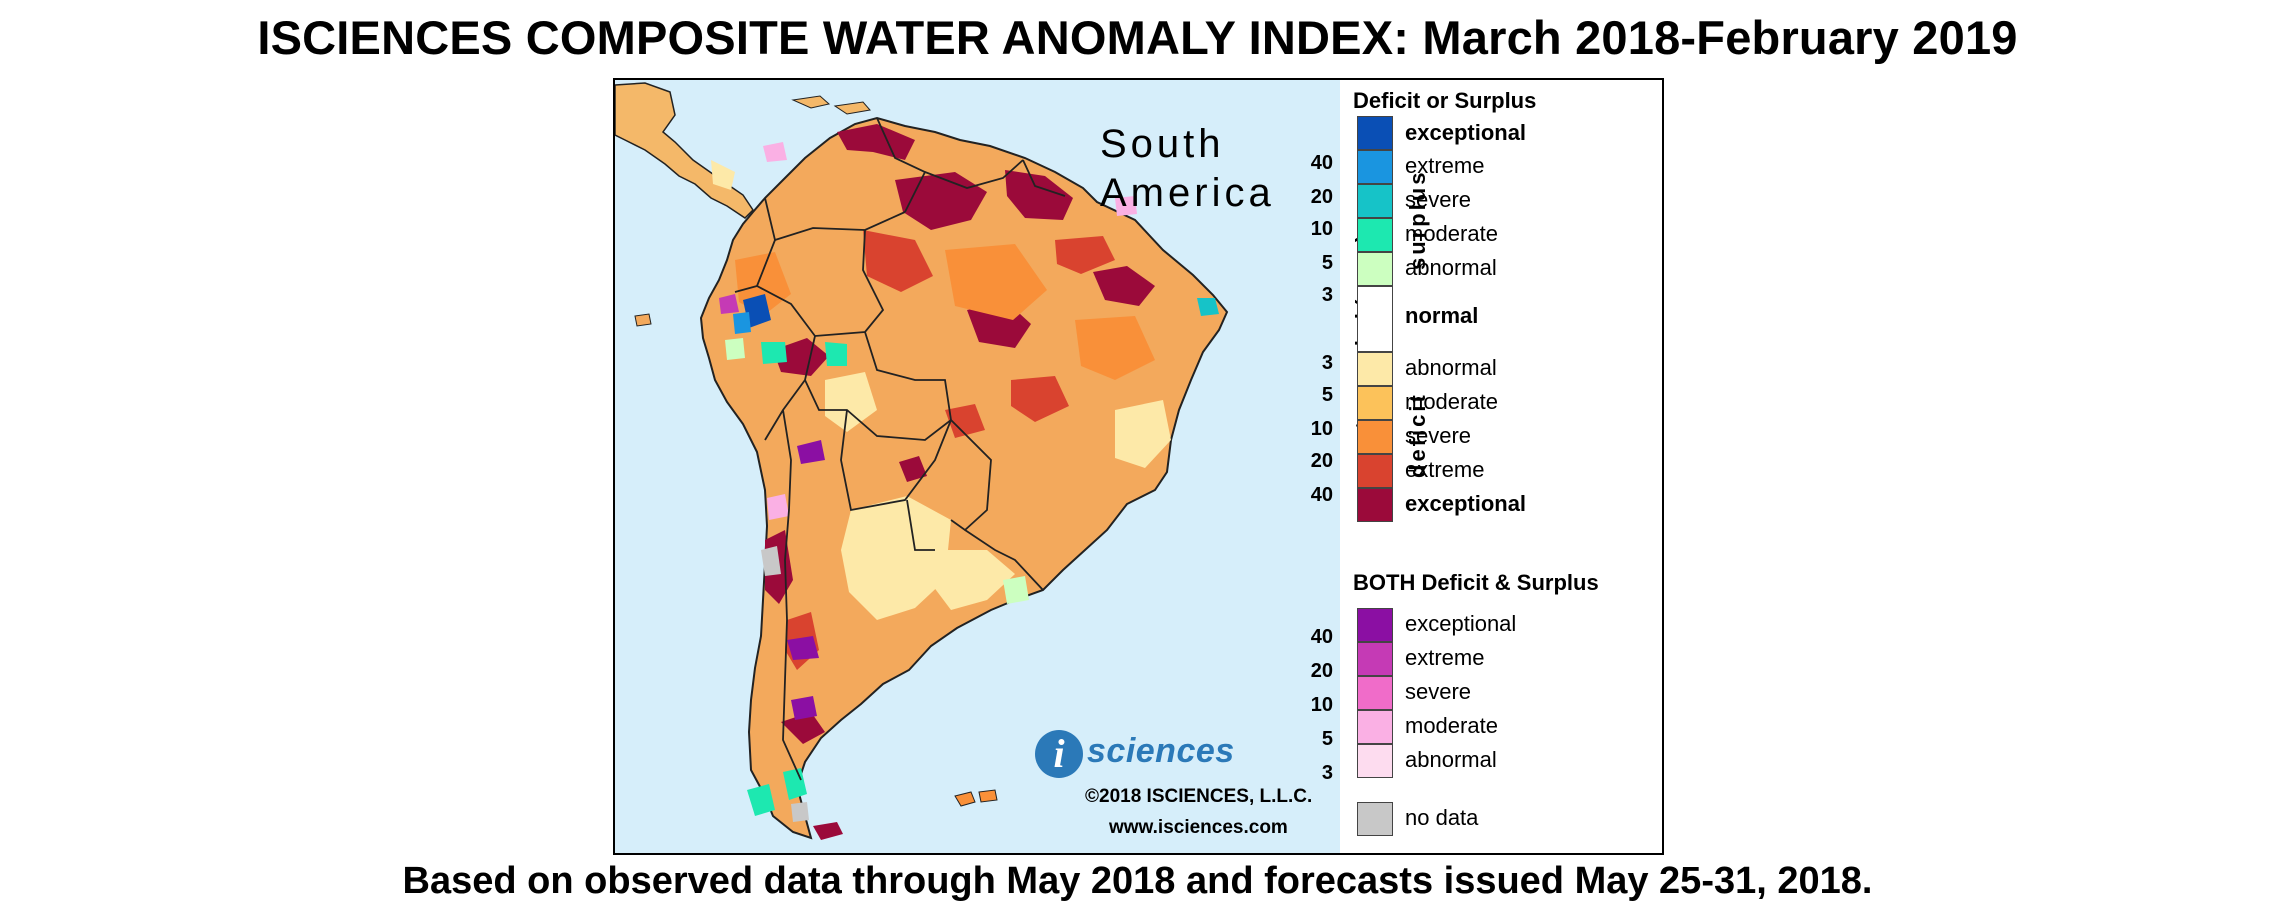  Describe the element at coordinates (1327, 773) in the screenshot. I see `both-tick: 3` at that location.